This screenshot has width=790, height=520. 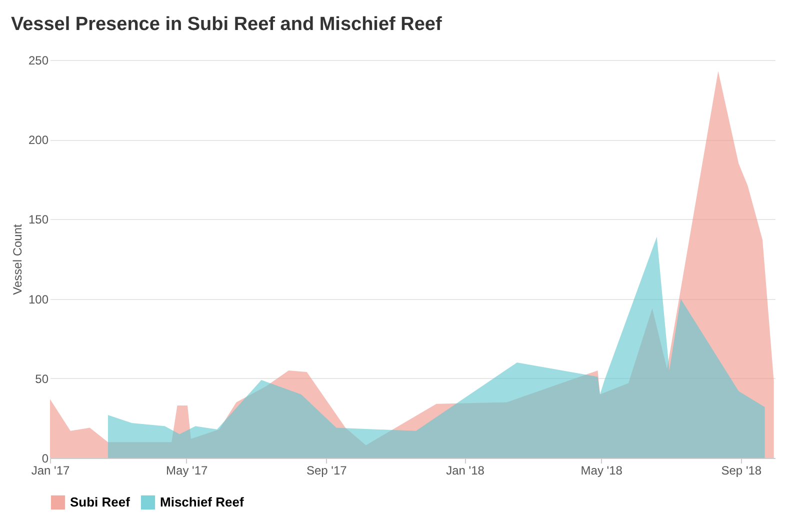 I want to click on y-tick-label: 100, so click(x=38, y=299).